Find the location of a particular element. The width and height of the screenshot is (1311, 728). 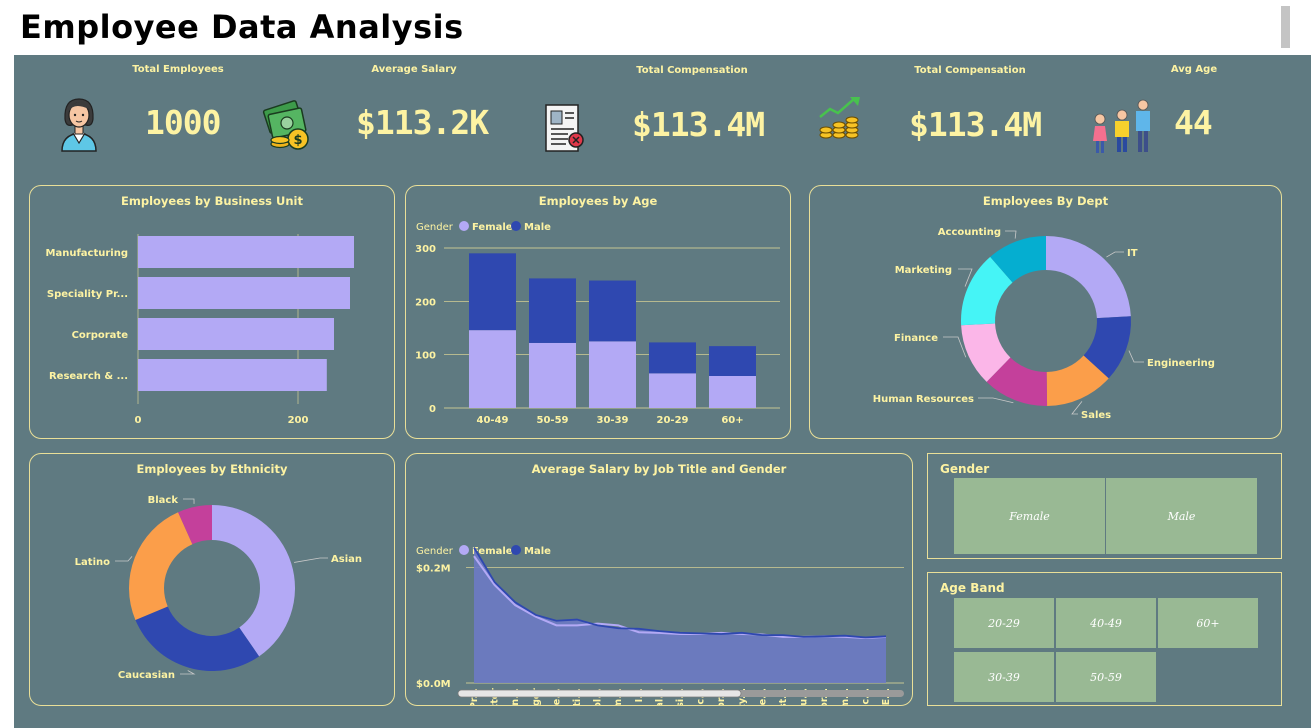

y-tick-label-0: 0 is located at coordinates (432, 409).